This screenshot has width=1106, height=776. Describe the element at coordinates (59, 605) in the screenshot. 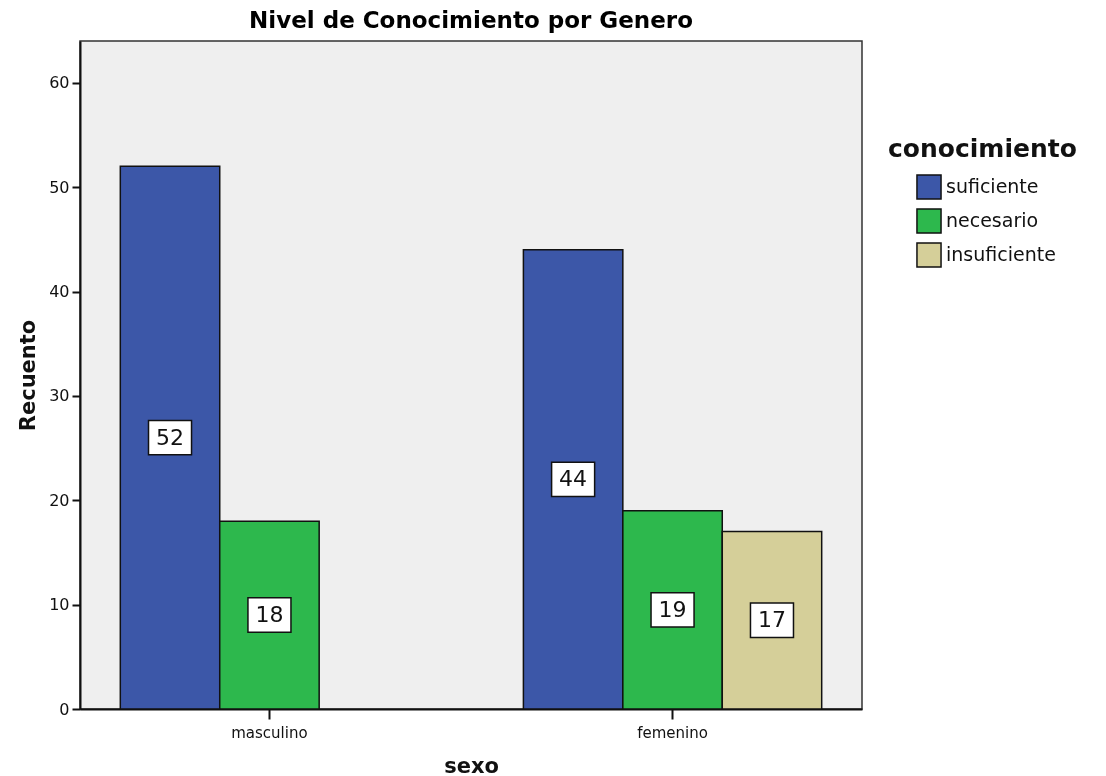

I see `y-tick-label: 10` at that location.